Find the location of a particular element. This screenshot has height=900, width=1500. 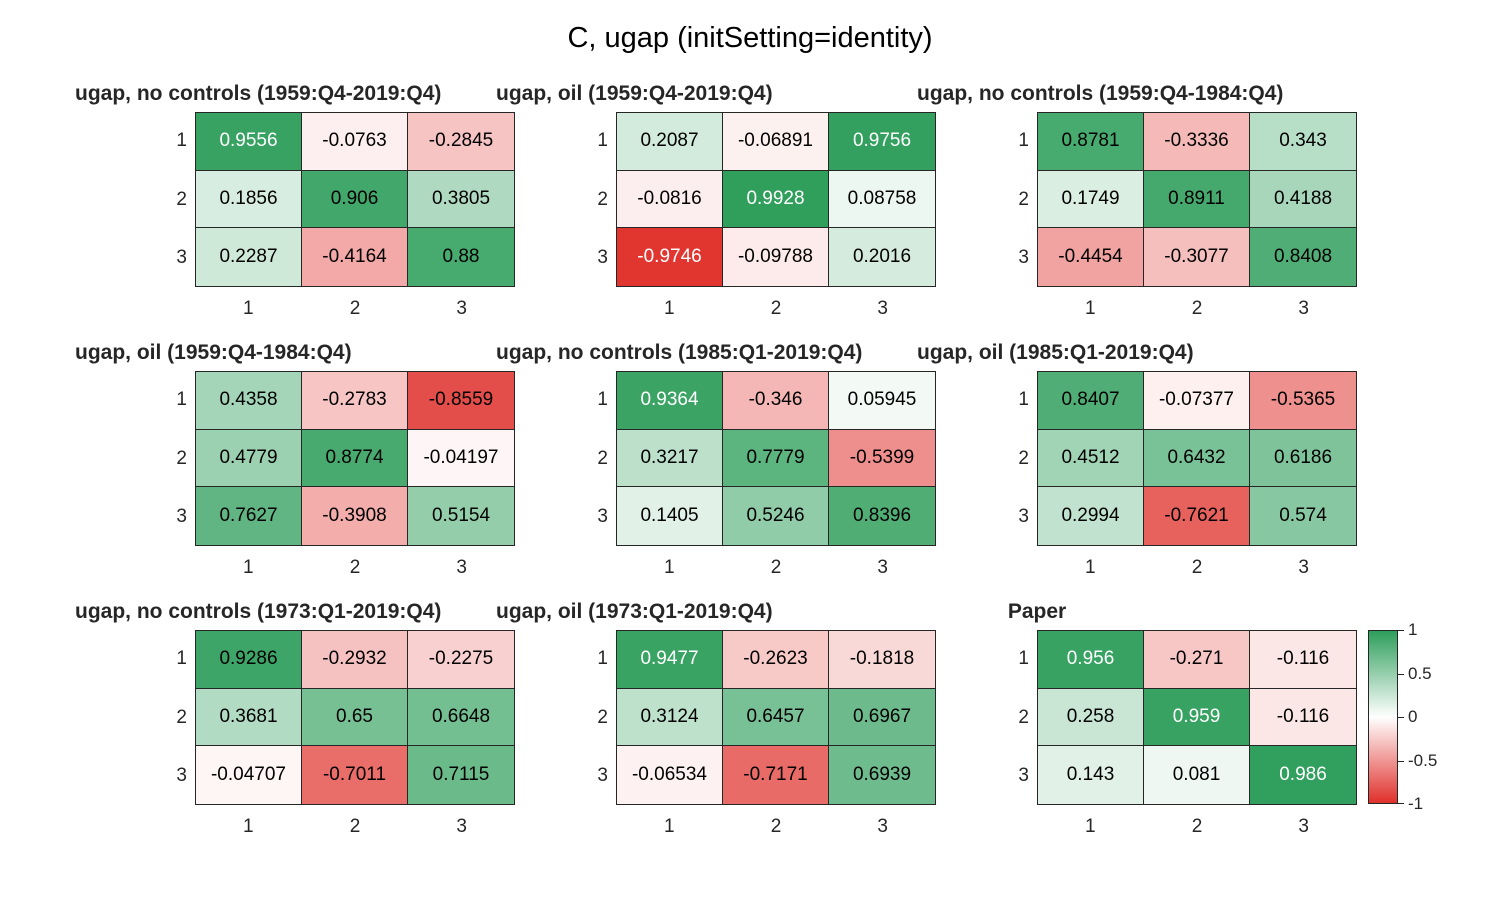

heatmap-cell: -0.7621 is located at coordinates (1197, 516).